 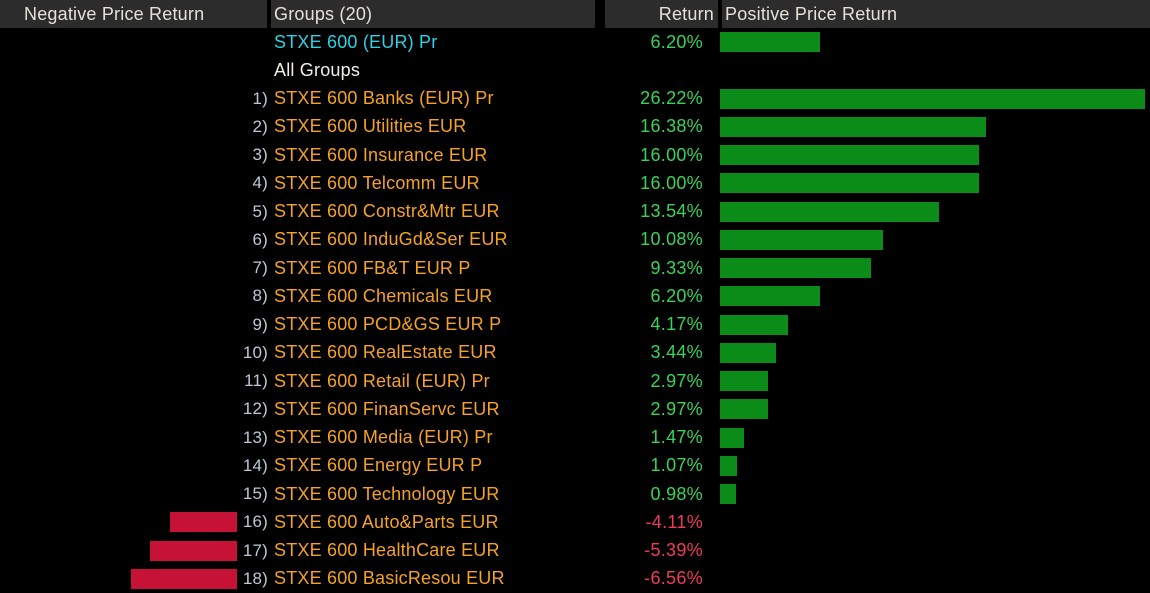 I want to click on row-number: 15), so click(x=255, y=494).